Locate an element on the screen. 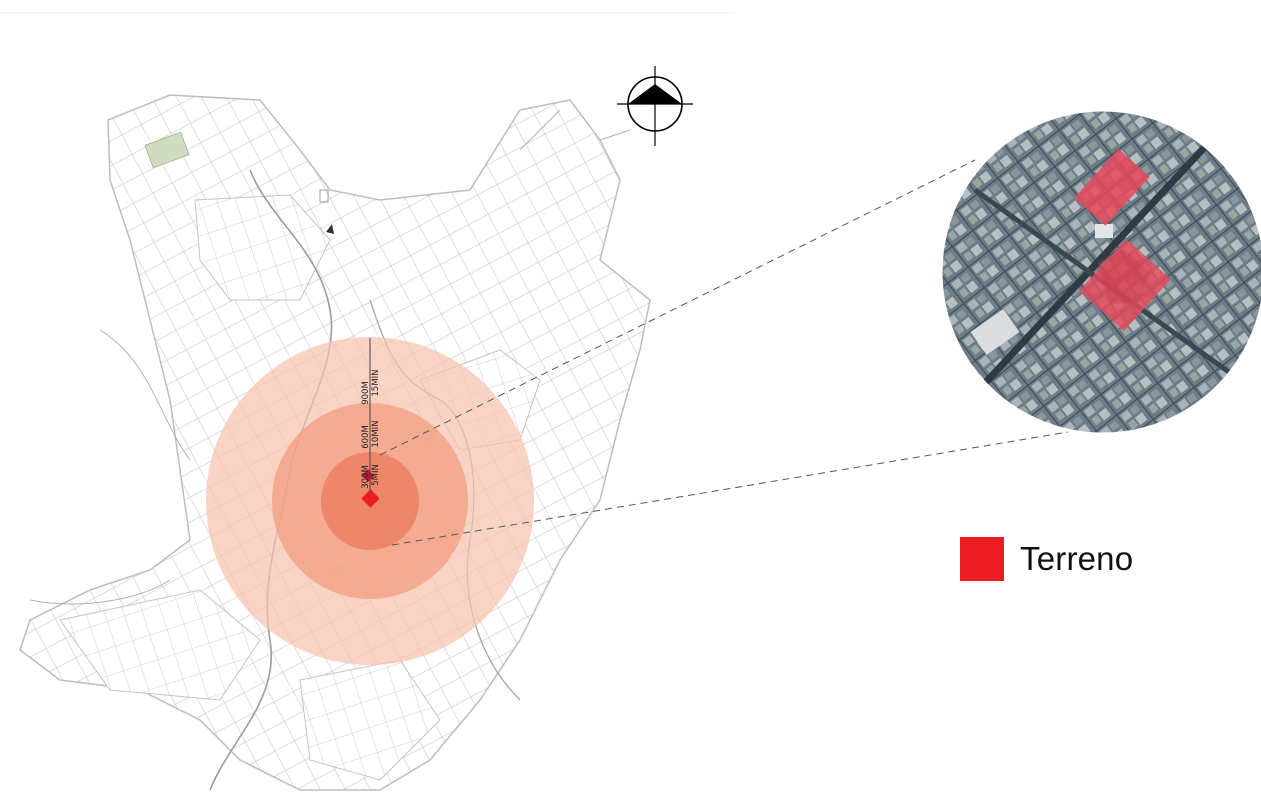 The height and width of the screenshot is (796, 1261). legend: Terreno is located at coordinates (1046, 559).